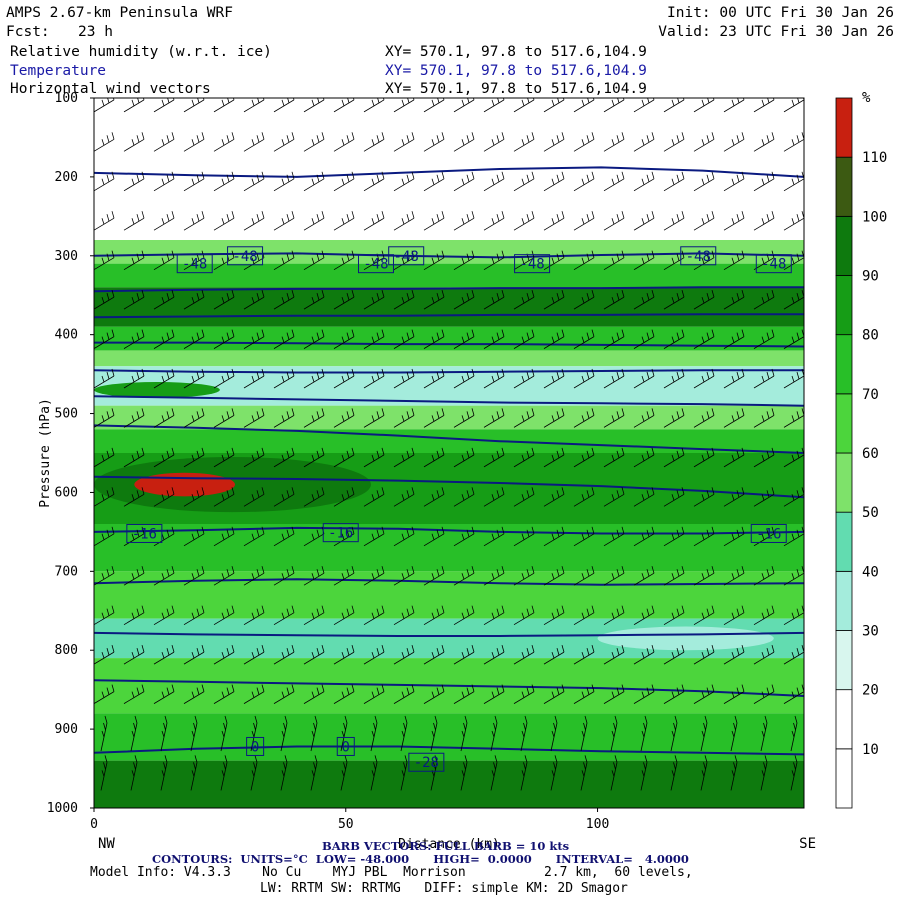  Describe the element at coordinates (870, 277) in the screenshot. I see `colorbar-label: 90` at that location.